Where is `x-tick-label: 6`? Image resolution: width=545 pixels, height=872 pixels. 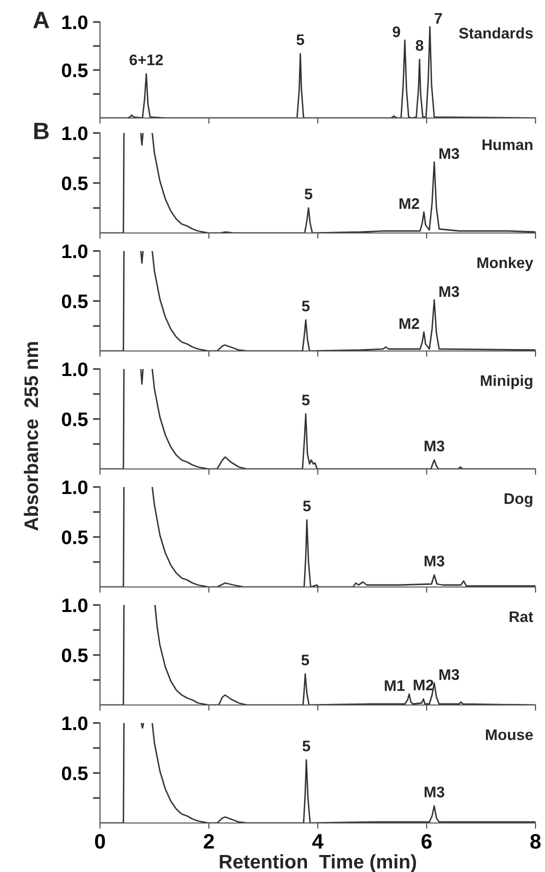 x-tick-label: 6 is located at coordinates (427, 841).